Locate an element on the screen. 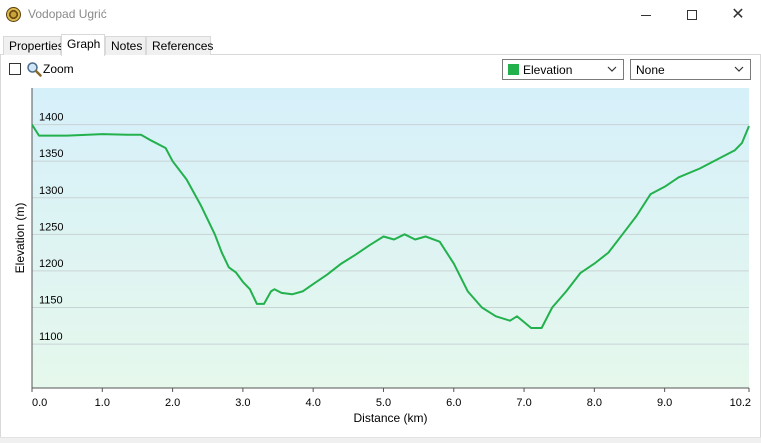  y-axis-title: Elevation (m) is located at coordinates (20, 238).